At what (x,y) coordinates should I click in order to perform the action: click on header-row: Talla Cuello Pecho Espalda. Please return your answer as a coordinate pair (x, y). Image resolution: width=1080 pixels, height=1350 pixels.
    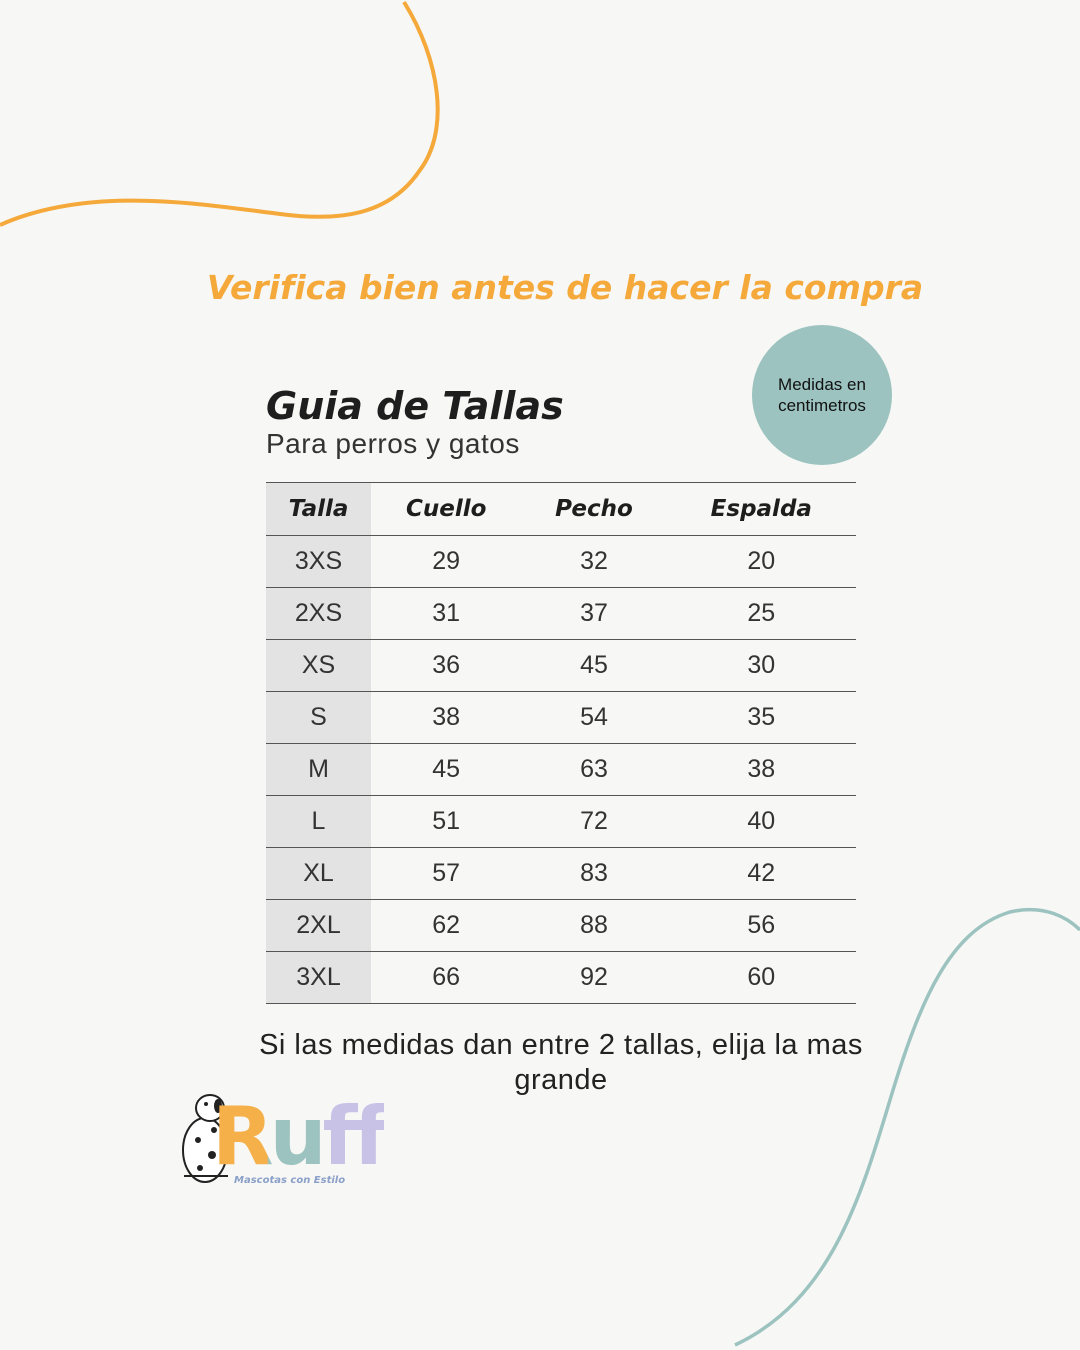
    Looking at the image, I should click on (561, 509).